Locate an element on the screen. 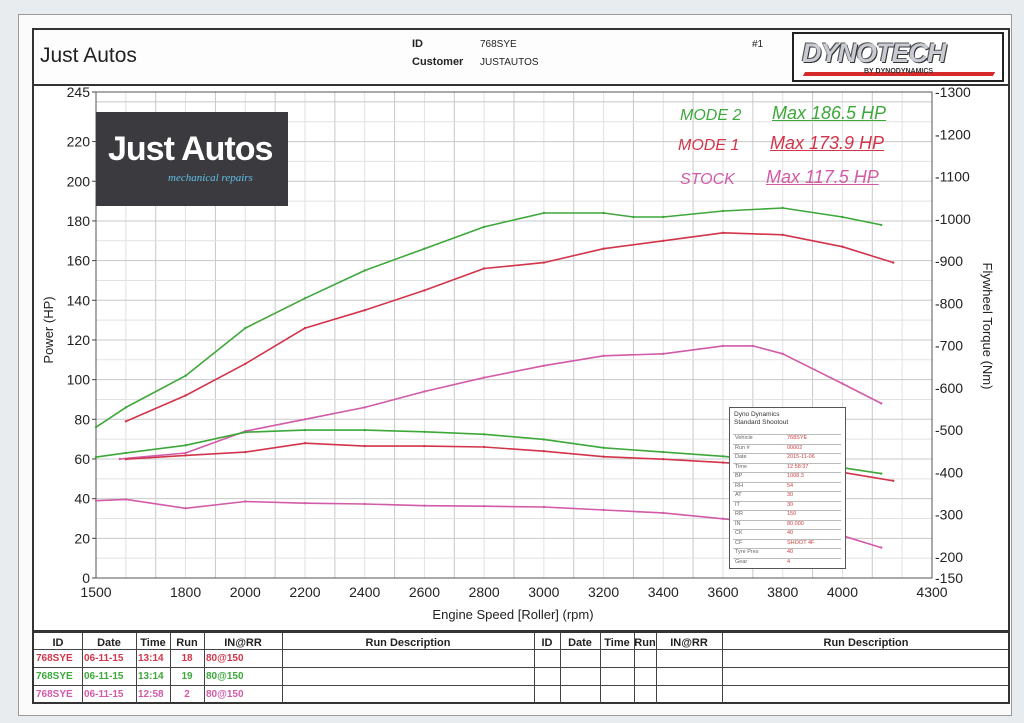 The height and width of the screenshot is (723, 1024). shop-name: Just Autos is located at coordinates (88, 55).